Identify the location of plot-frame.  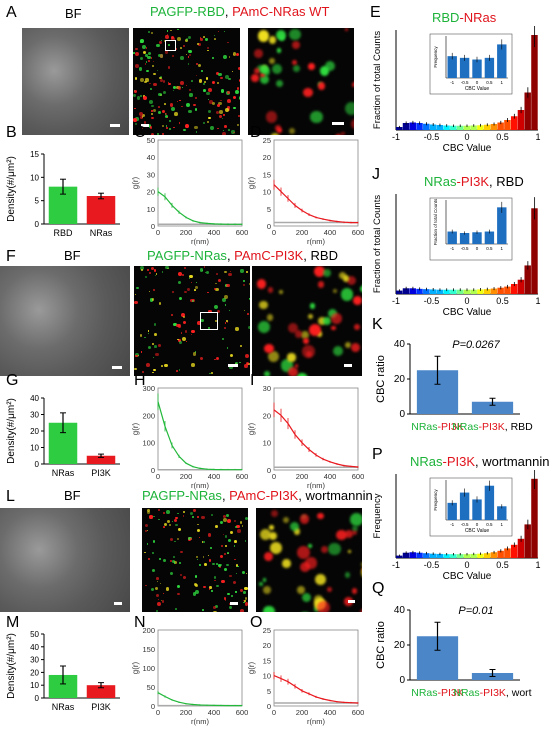
(316, 183).